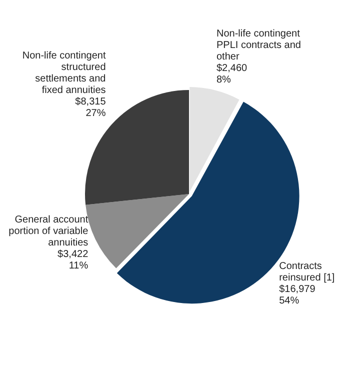 The image size is (340, 368). What do you see at coordinates (73, 260) in the screenshot?
I see `data-label: $3,422 11%` at bounding box center [73, 260].